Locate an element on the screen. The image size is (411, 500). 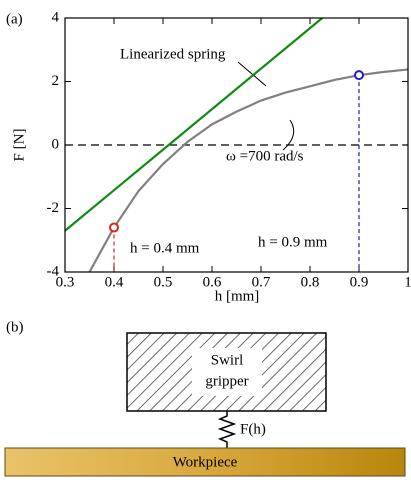
y-axis-label: F [N] is located at coordinates (19, 145).